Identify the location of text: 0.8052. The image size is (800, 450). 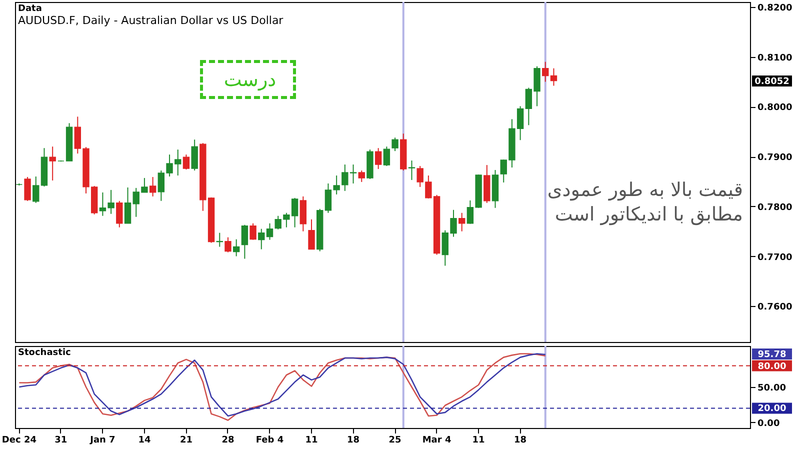
(772, 82).